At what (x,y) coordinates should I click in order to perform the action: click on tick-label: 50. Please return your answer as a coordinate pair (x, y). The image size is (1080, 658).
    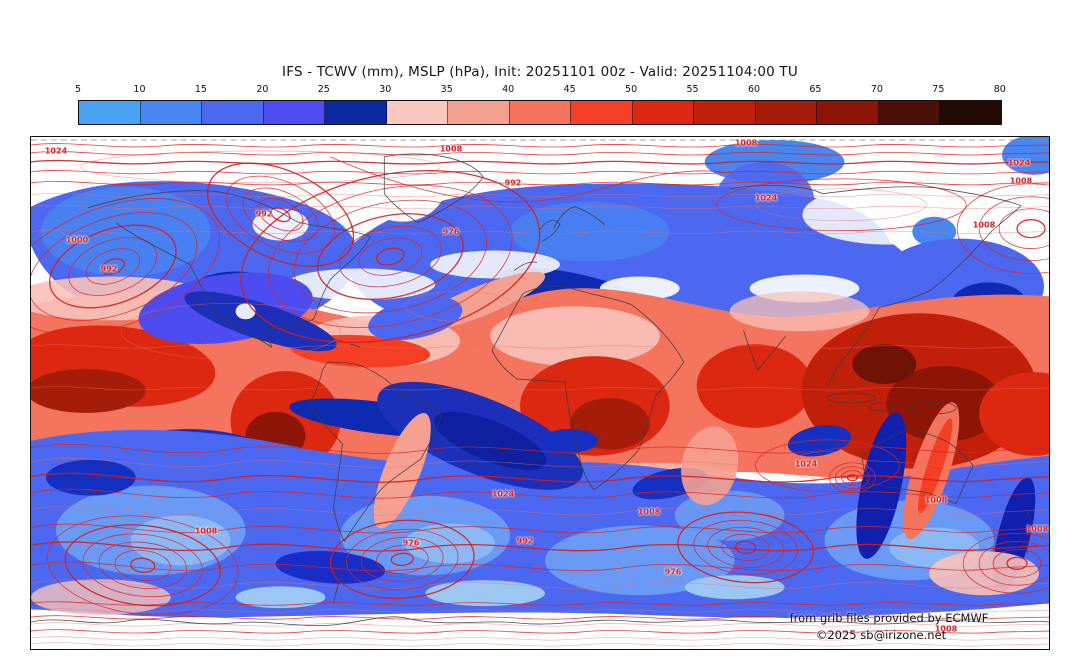
    Looking at the image, I should click on (631, 89).